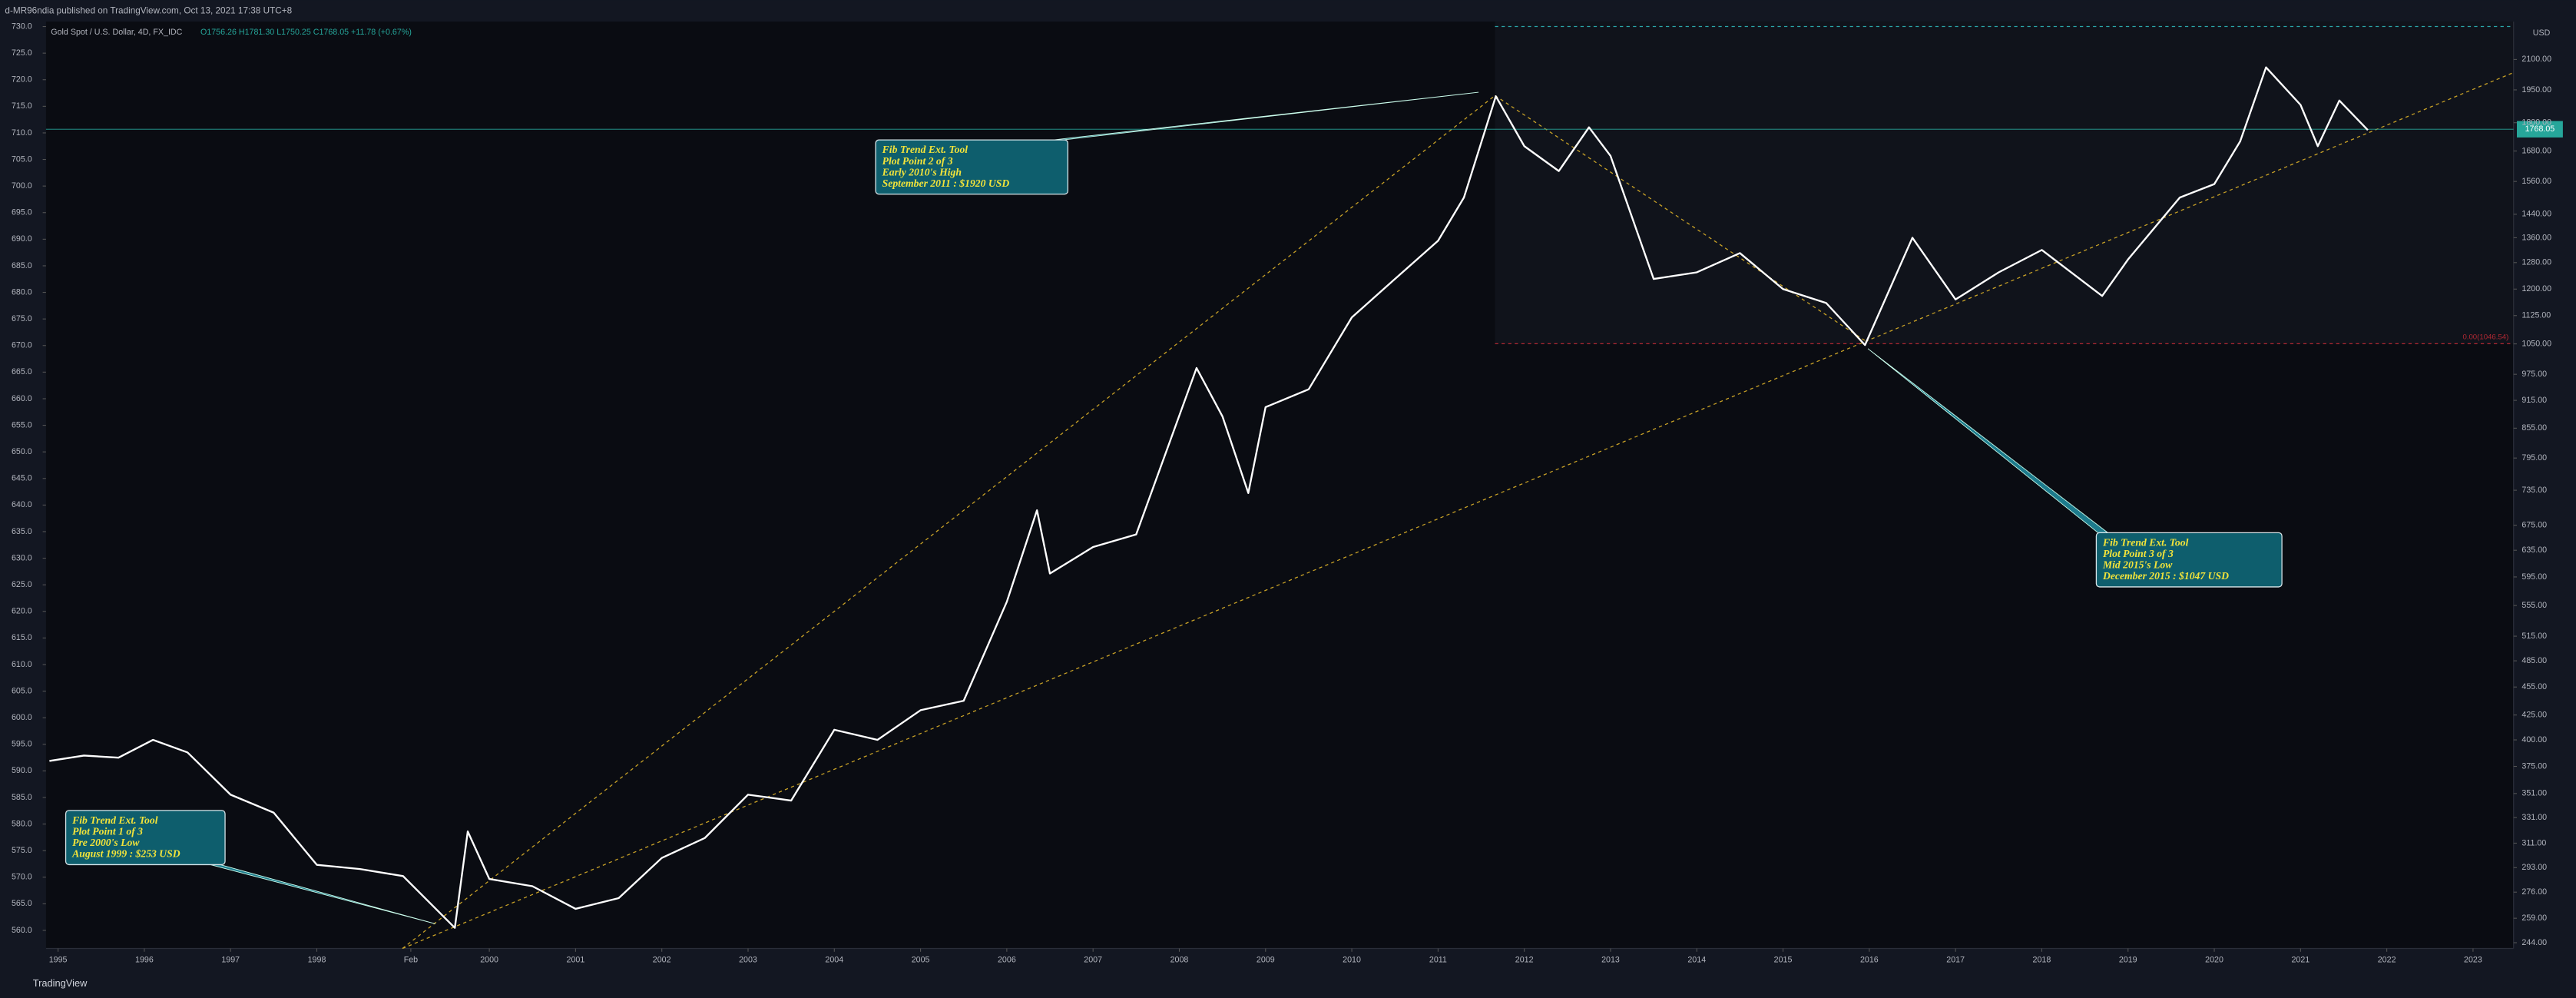 This screenshot has width=2576, height=998. What do you see at coordinates (834, 959) in the screenshot?
I see `x-tick-label: 2004` at bounding box center [834, 959].